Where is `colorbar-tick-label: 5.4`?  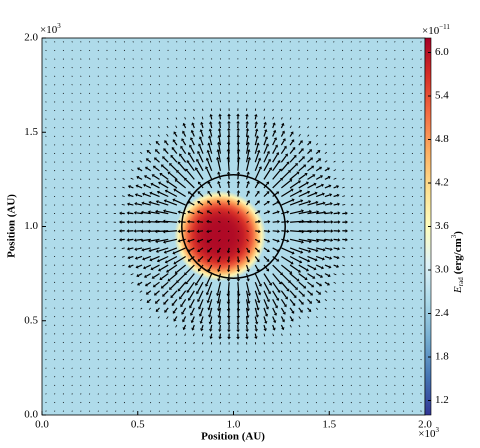 colorbar-tick-label: 5.4 is located at coordinates (442, 96).